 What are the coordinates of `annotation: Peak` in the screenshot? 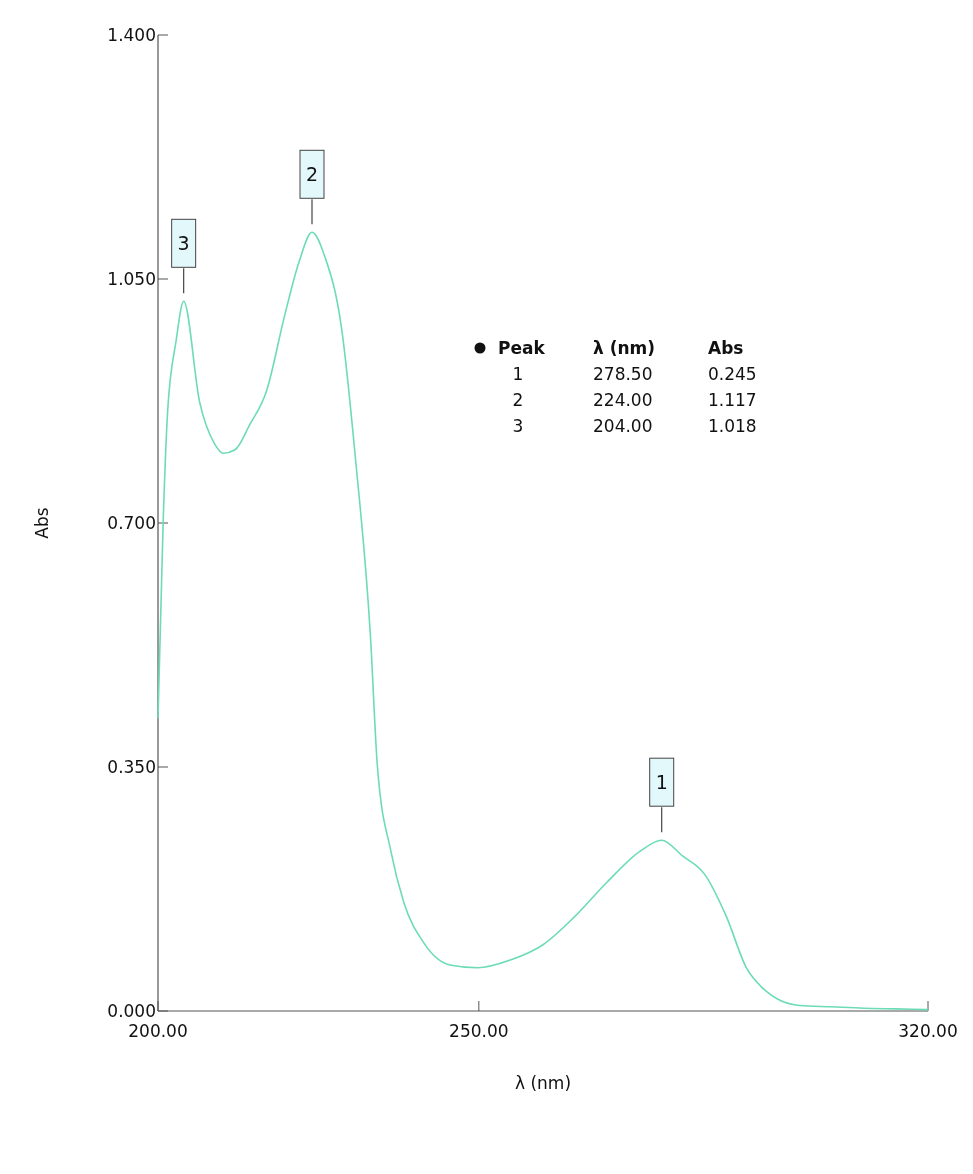 It's located at (522, 348).